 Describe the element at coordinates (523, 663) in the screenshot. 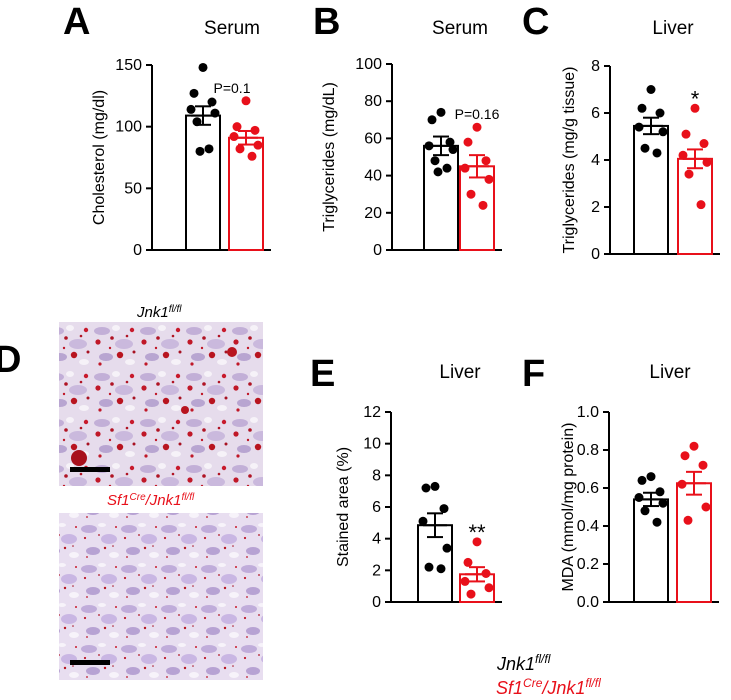

I see `legend-control: Jnk1fl/fl` at that location.